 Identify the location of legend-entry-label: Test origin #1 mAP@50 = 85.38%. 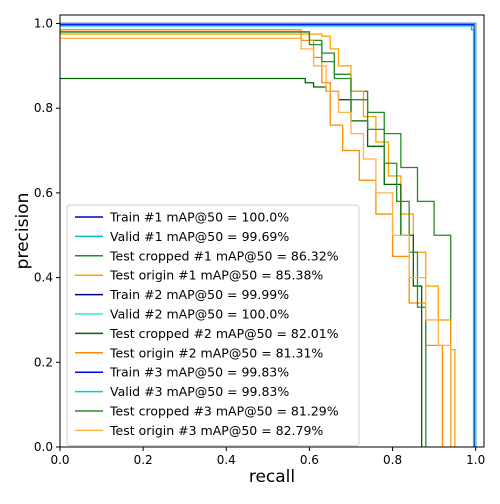
(216, 275).